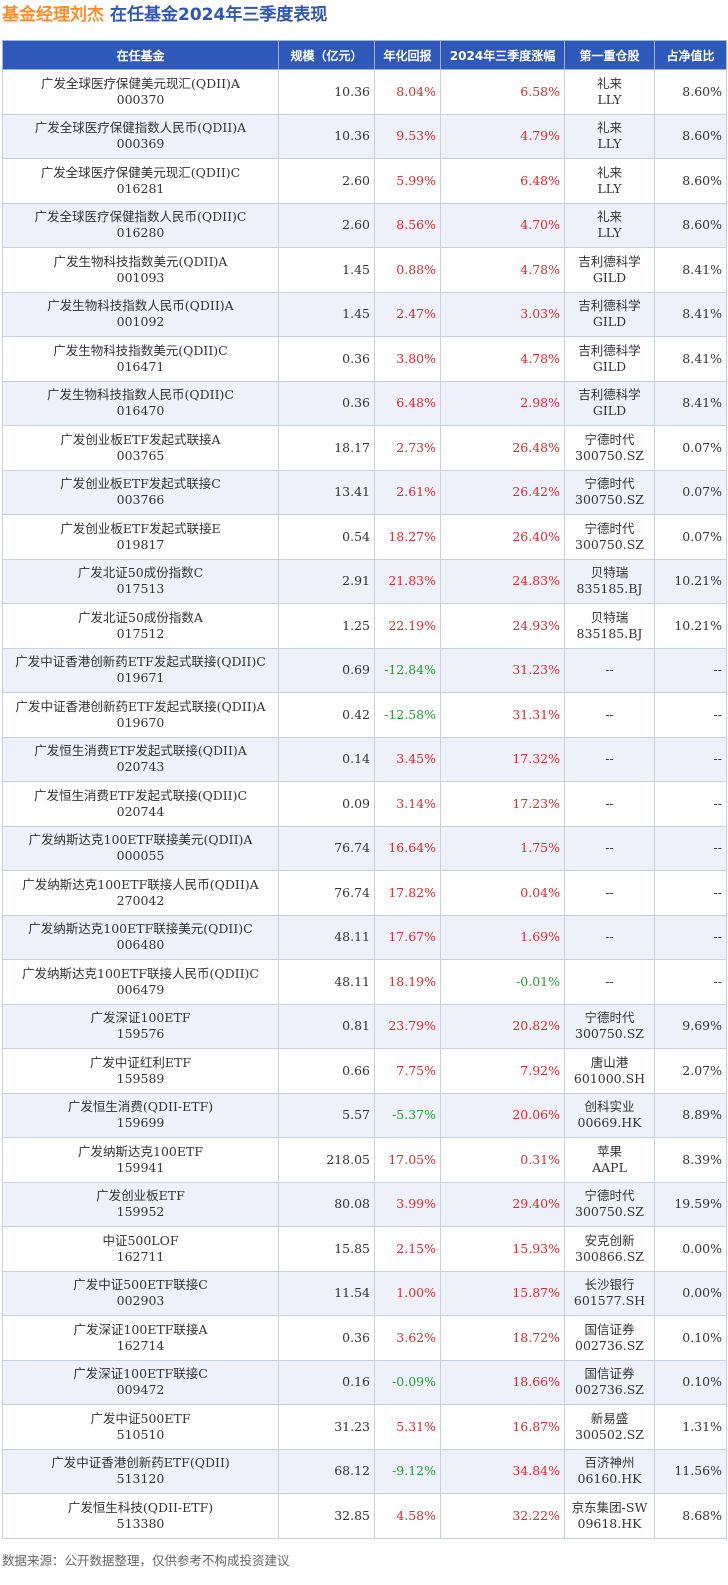  I want to click on fund-name: 广发中证香港创新药ETF(QDII), so click(140, 1463).